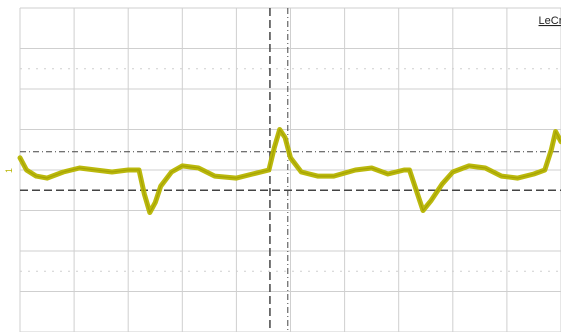  What do you see at coordinates (550, 21) in the screenshot?
I see `brand-logo-text: LeCroy` at bounding box center [550, 21].